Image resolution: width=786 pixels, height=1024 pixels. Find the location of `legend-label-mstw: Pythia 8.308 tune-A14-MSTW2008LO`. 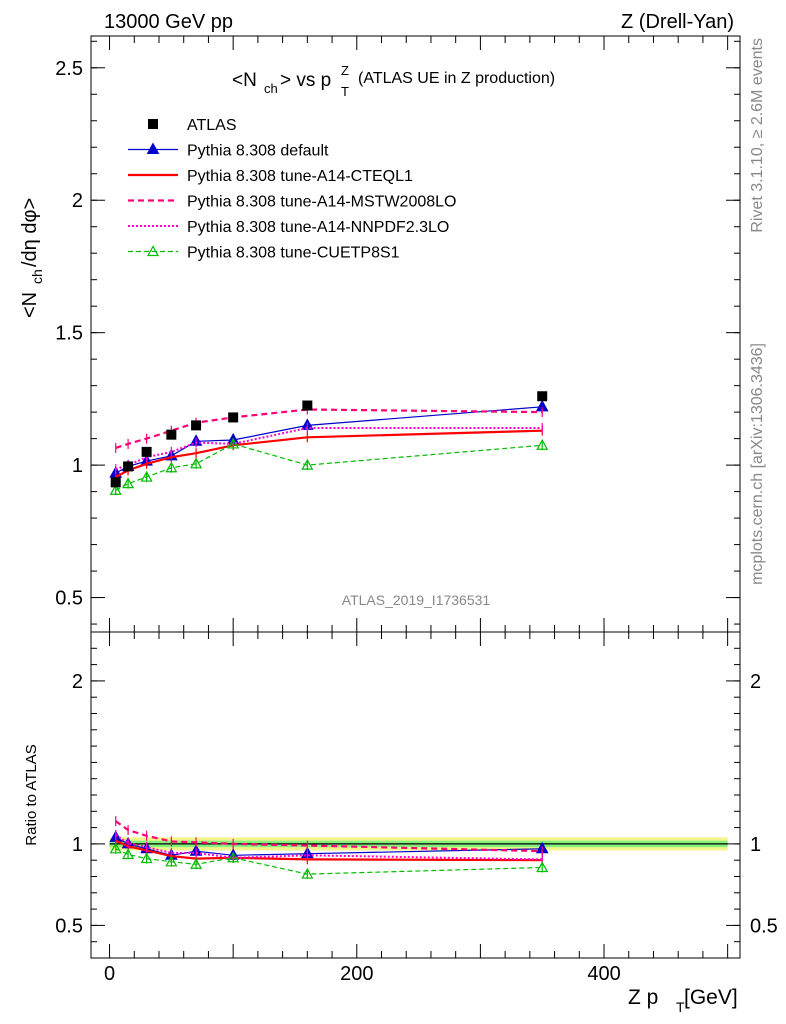

legend-label-mstw: Pythia 8.308 tune-A14-MSTW2008LO is located at coordinates (321, 202).